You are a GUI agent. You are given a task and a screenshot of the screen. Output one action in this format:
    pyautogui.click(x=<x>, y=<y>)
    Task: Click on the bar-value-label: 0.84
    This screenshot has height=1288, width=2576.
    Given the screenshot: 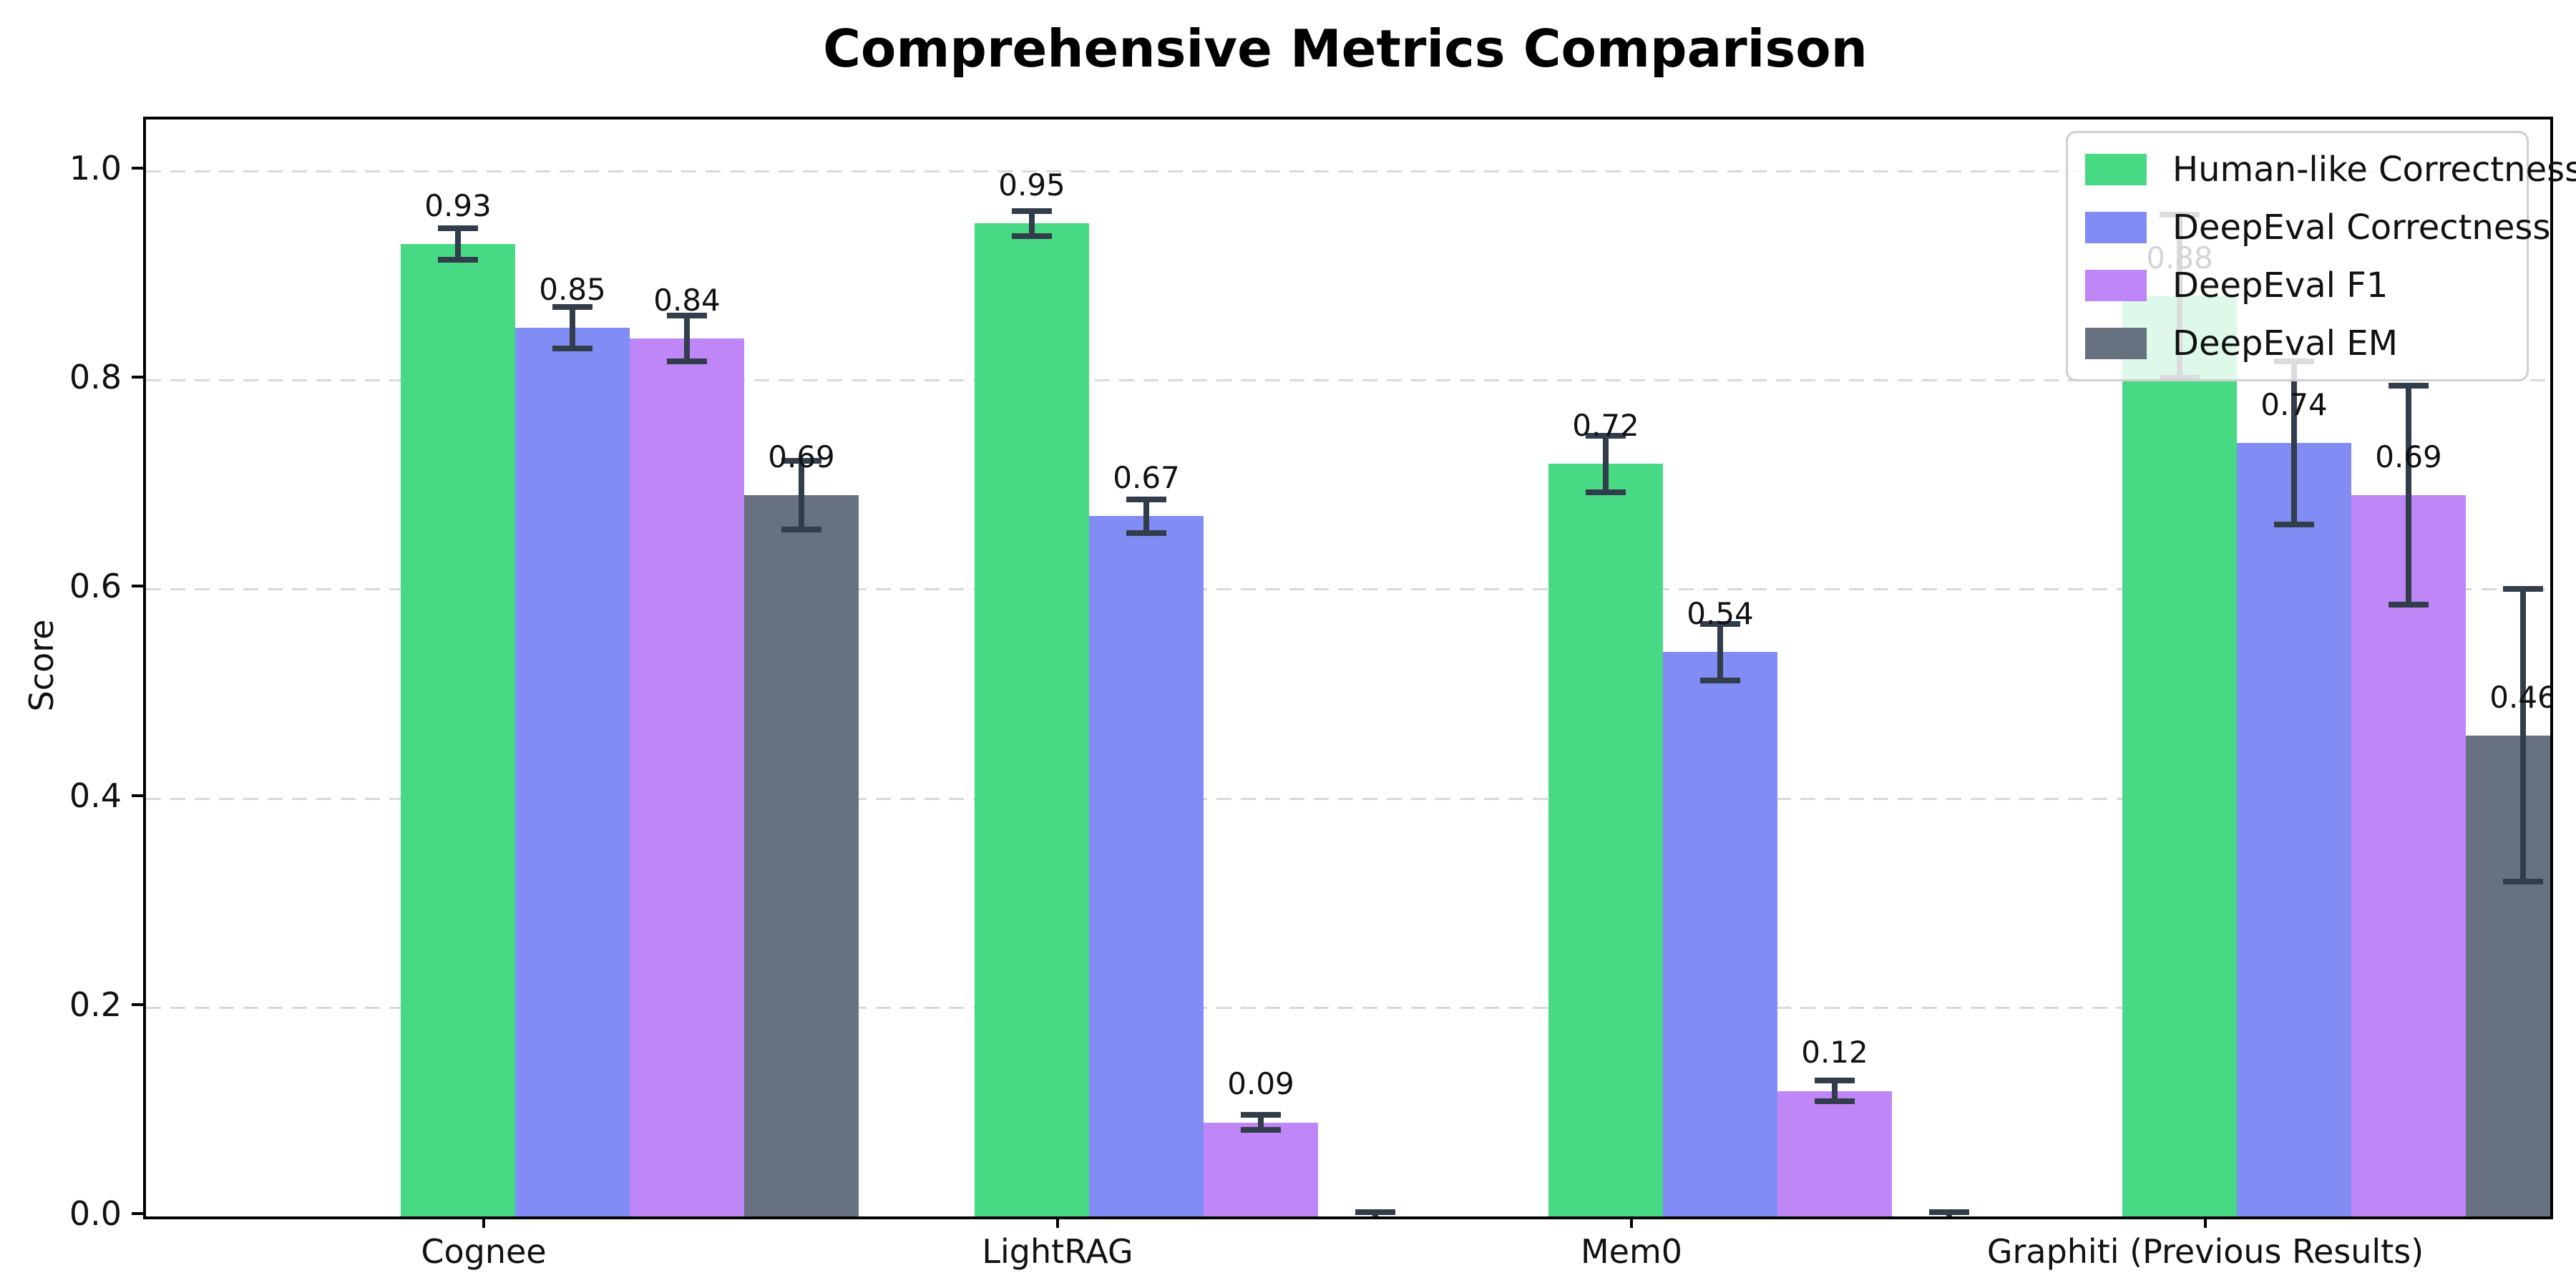 What is the action you would take?
    pyautogui.click(x=687, y=300)
    